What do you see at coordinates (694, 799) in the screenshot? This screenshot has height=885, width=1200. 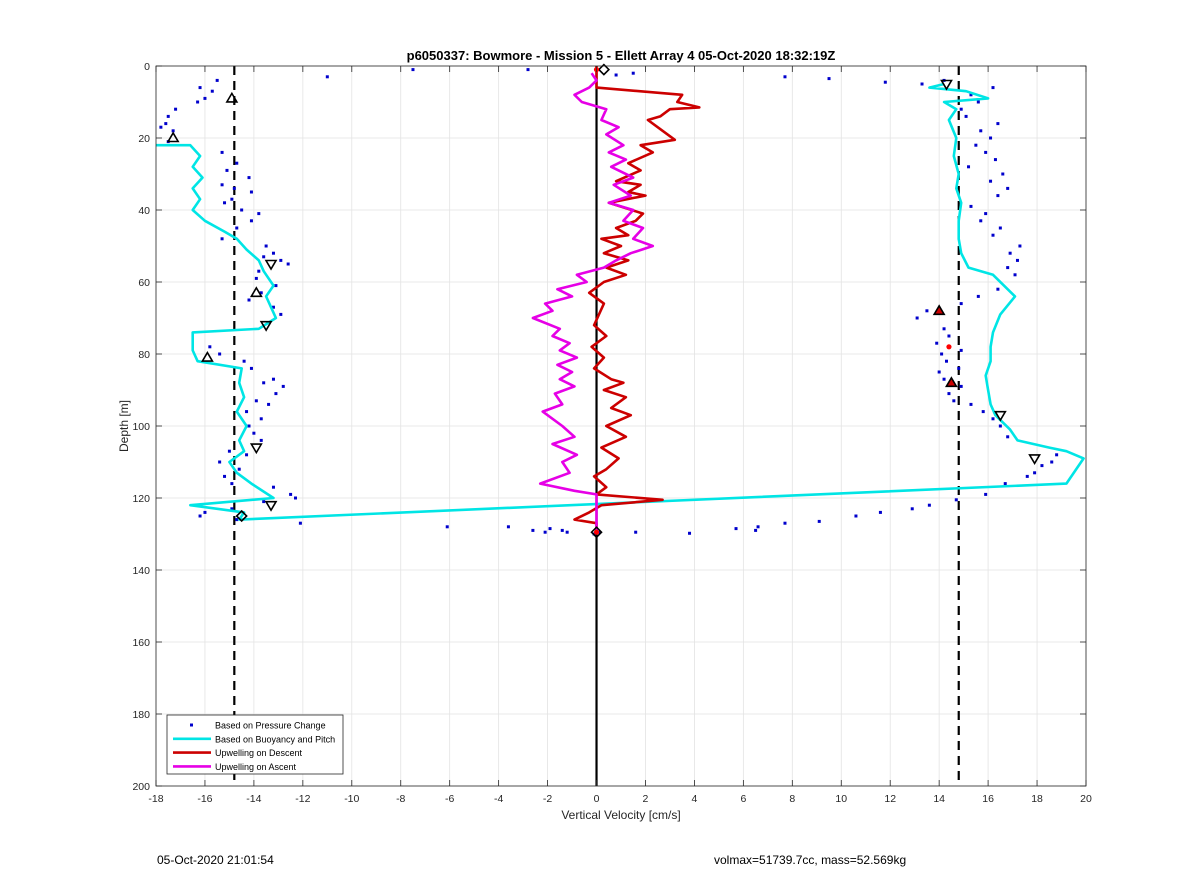 I see `x-tick-label: 4` at bounding box center [694, 799].